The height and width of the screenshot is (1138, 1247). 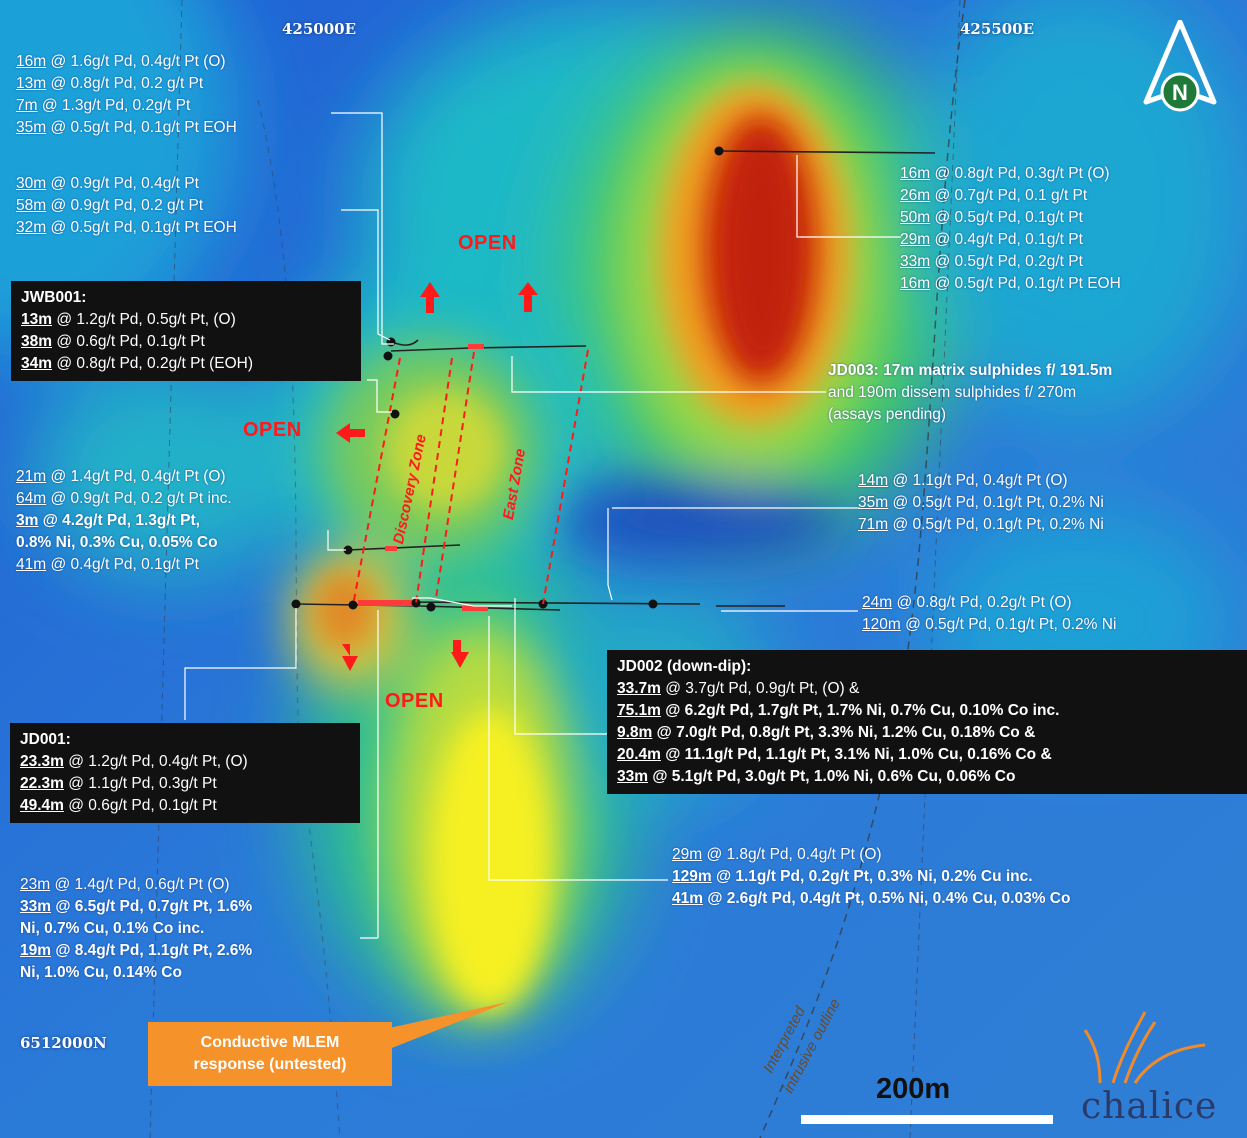 What do you see at coordinates (1010, 262) in the screenshot?
I see `annotation-row: 33m @ 0.5g/t Pd, 0.2g/t Pt` at bounding box center [1010, 262].